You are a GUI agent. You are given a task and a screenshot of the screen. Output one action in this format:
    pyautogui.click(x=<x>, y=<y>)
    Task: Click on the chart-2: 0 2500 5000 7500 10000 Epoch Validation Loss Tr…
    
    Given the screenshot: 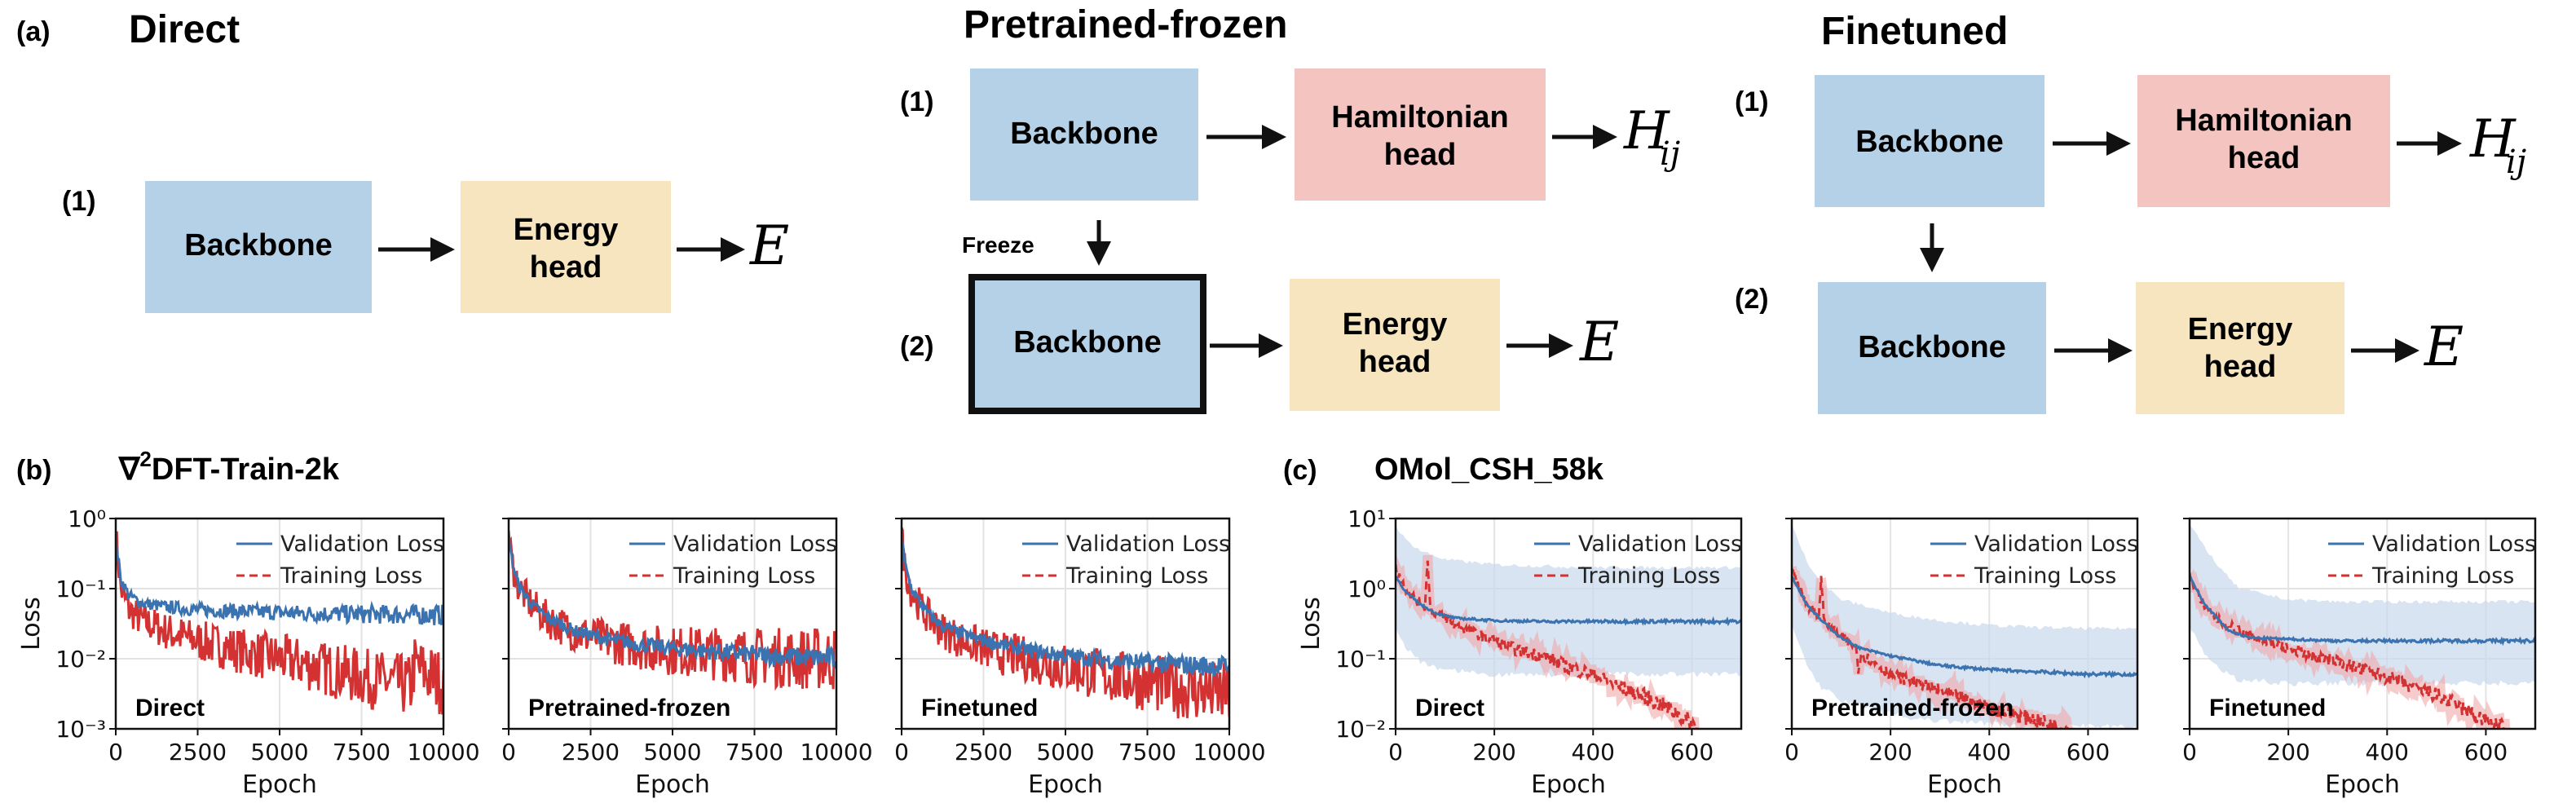 What is the action you would take?
    pyautogui.click(x=687, y=658)
    